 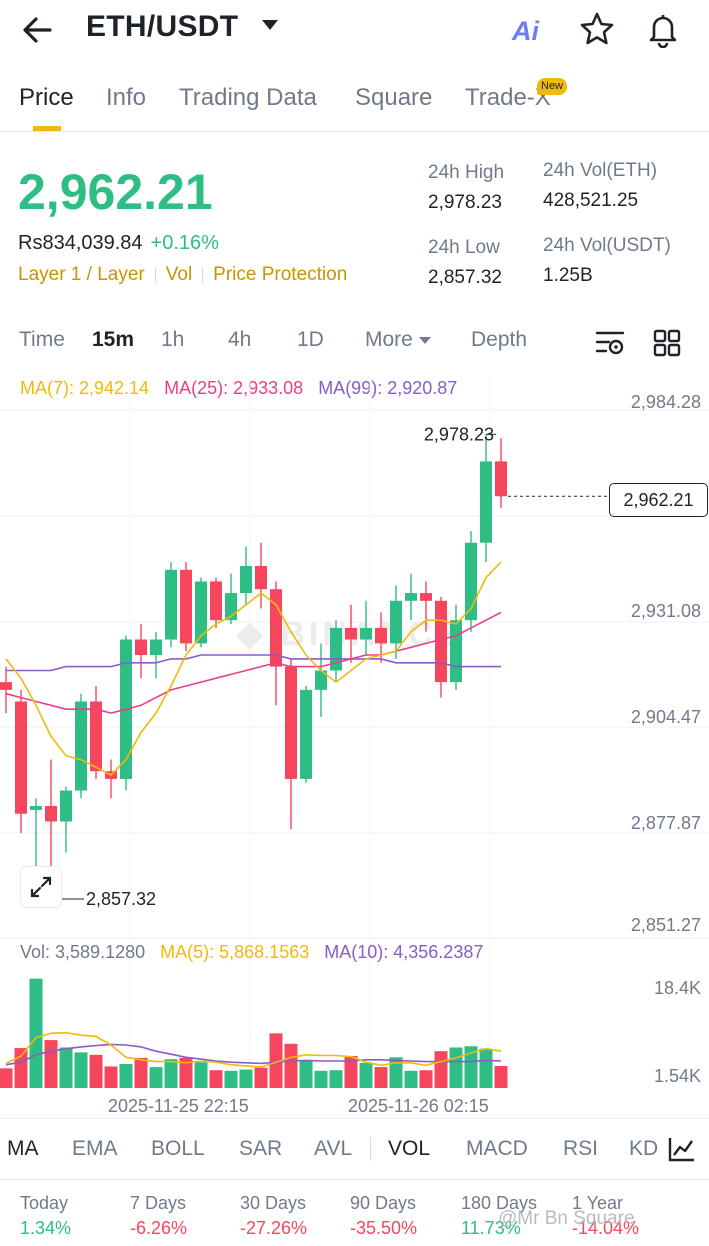 I want to click on star-icon, so click(x=597, y=29).